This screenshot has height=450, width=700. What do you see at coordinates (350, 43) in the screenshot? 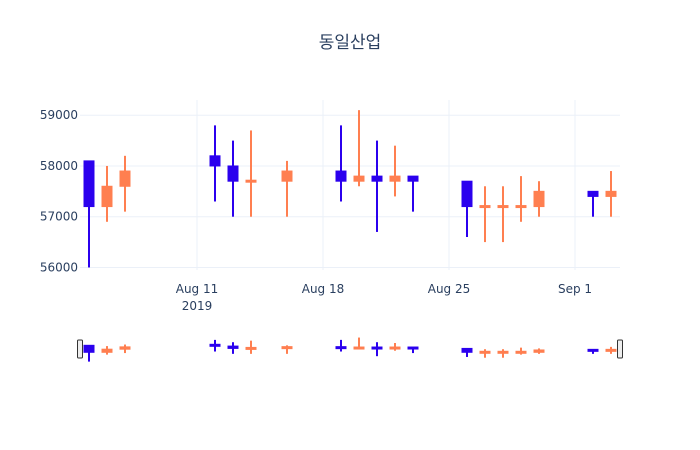
I see `chart-title: 동일산업` at bounding box center [350, 43].